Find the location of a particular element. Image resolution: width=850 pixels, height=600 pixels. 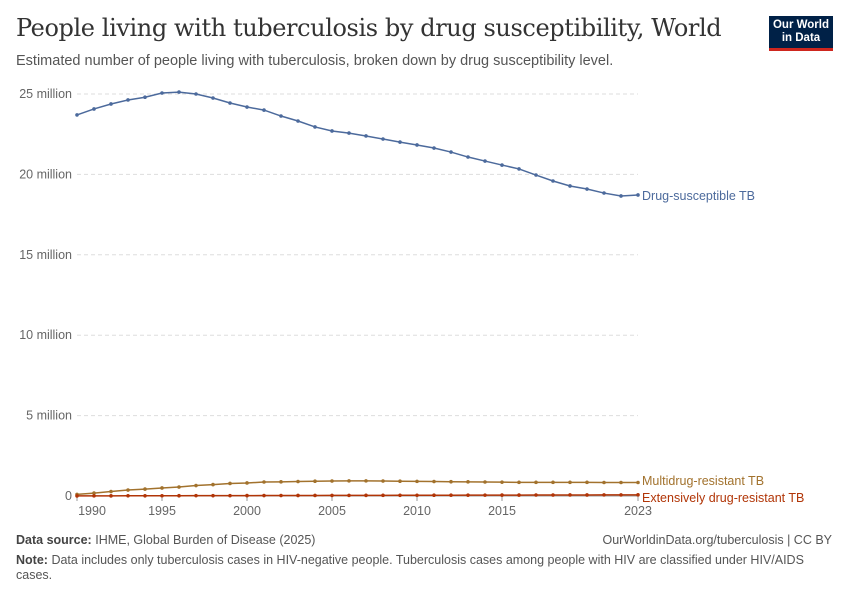

series-label: Extensively drug-resistant TB is located at coordinates (723, 498).